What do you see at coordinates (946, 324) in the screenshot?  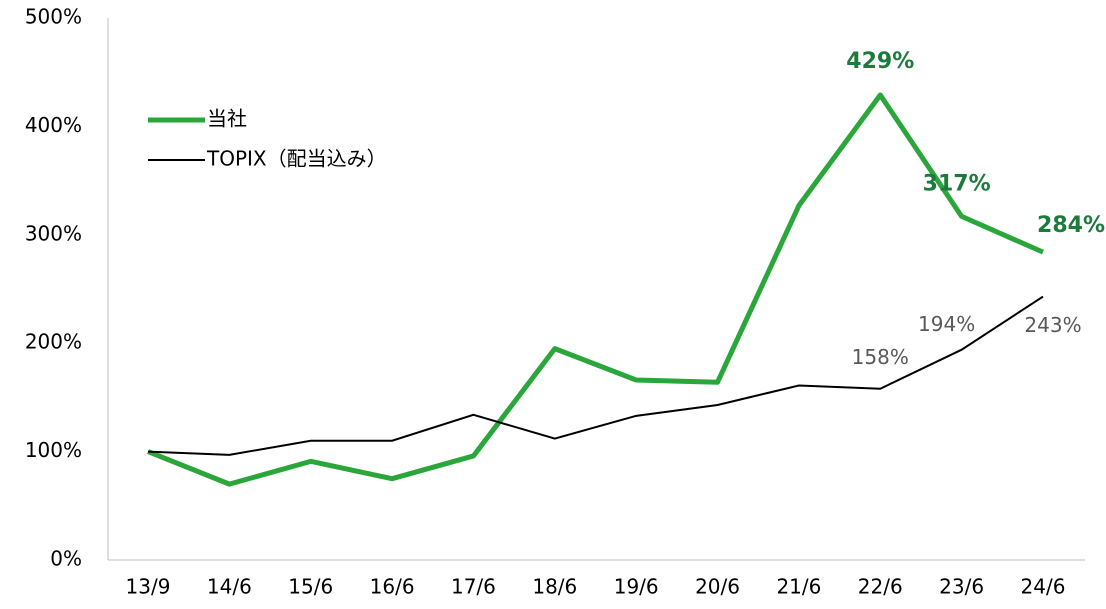 I see `data-label: 194%` at bounding box center [946, 324].